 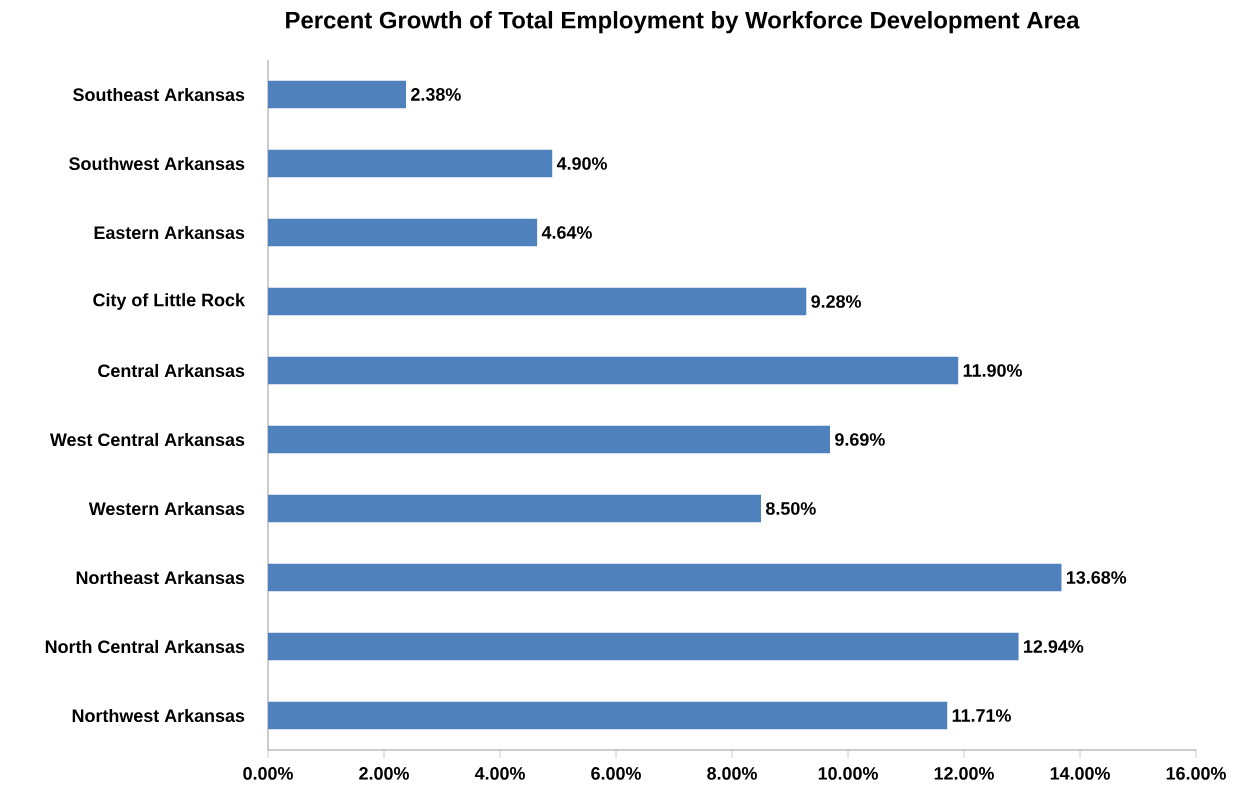 I want to click on x-tick-label: 6.00%, so click(x=616, y=773).